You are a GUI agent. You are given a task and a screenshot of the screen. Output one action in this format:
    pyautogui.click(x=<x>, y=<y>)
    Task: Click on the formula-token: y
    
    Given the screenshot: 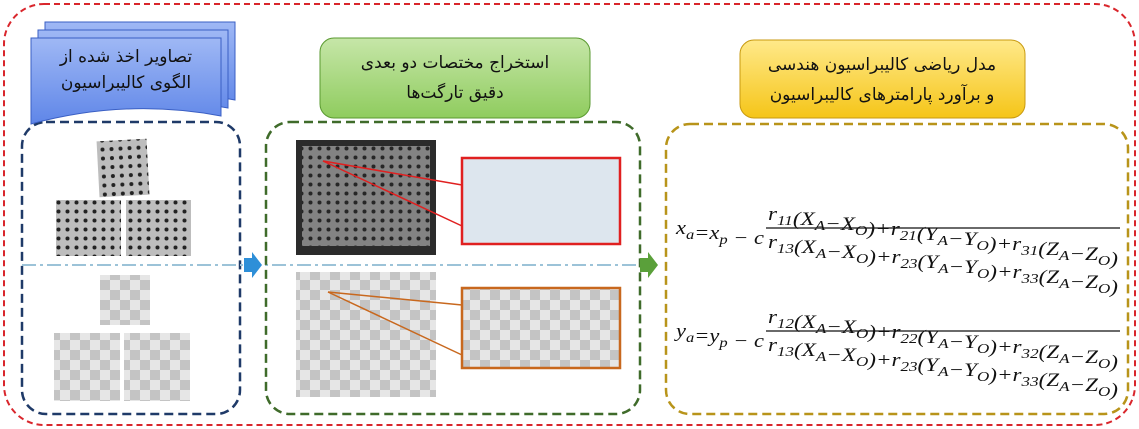 What is the action you would take?
    pyautogui.click(x=680, y=331)
    